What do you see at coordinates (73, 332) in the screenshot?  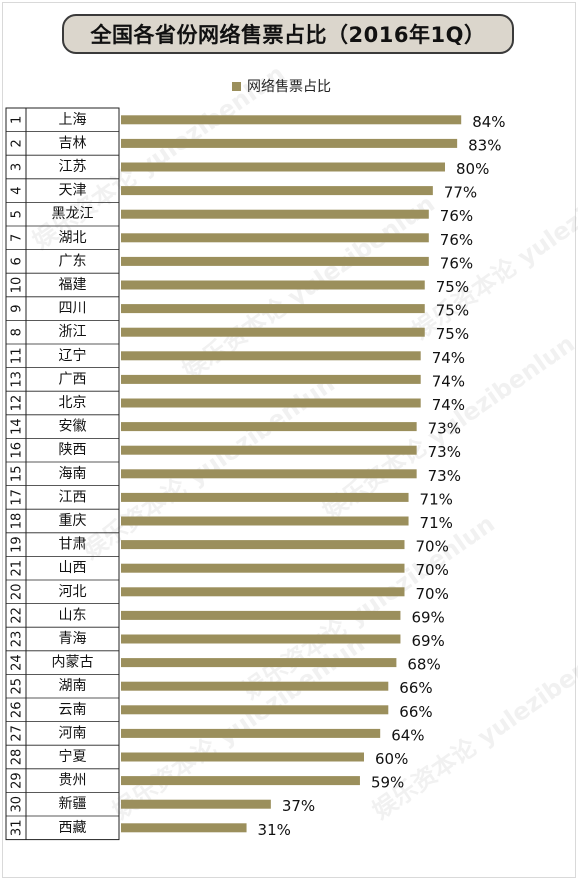 I see `category-label: 浙江` at bounding box center [73, 332].